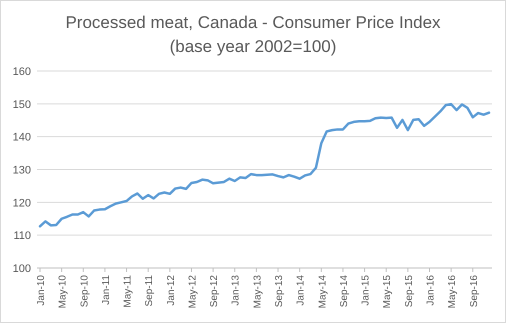  I want to click on x-tick-label: Sep-11, so click(150, 290).